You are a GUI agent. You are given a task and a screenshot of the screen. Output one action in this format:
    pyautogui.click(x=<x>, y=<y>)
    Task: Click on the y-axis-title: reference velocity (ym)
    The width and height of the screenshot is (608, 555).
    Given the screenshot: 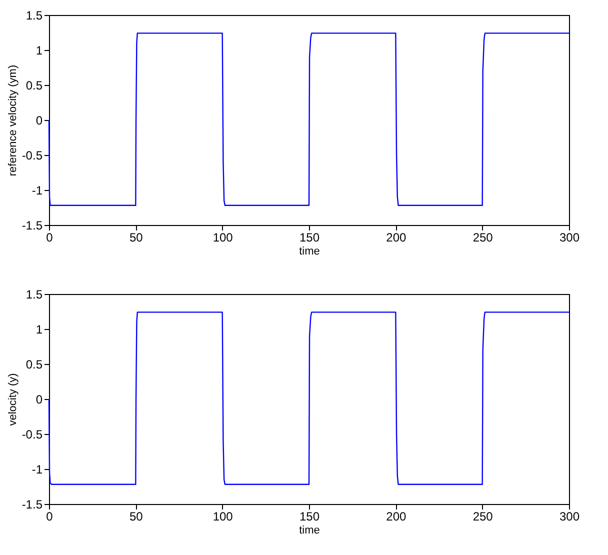 What is the action you would take?
    pyautogui.click(x=12, y=120)
    